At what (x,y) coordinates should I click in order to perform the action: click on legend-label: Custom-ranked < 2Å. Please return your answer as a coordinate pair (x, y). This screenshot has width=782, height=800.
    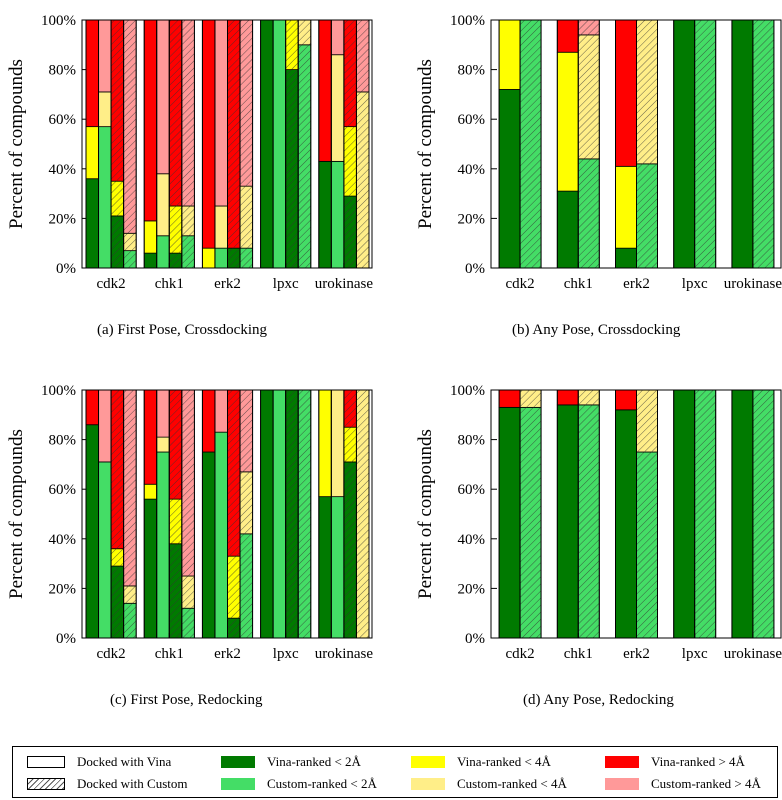
    Looking at the image, I should click on (322, 783).